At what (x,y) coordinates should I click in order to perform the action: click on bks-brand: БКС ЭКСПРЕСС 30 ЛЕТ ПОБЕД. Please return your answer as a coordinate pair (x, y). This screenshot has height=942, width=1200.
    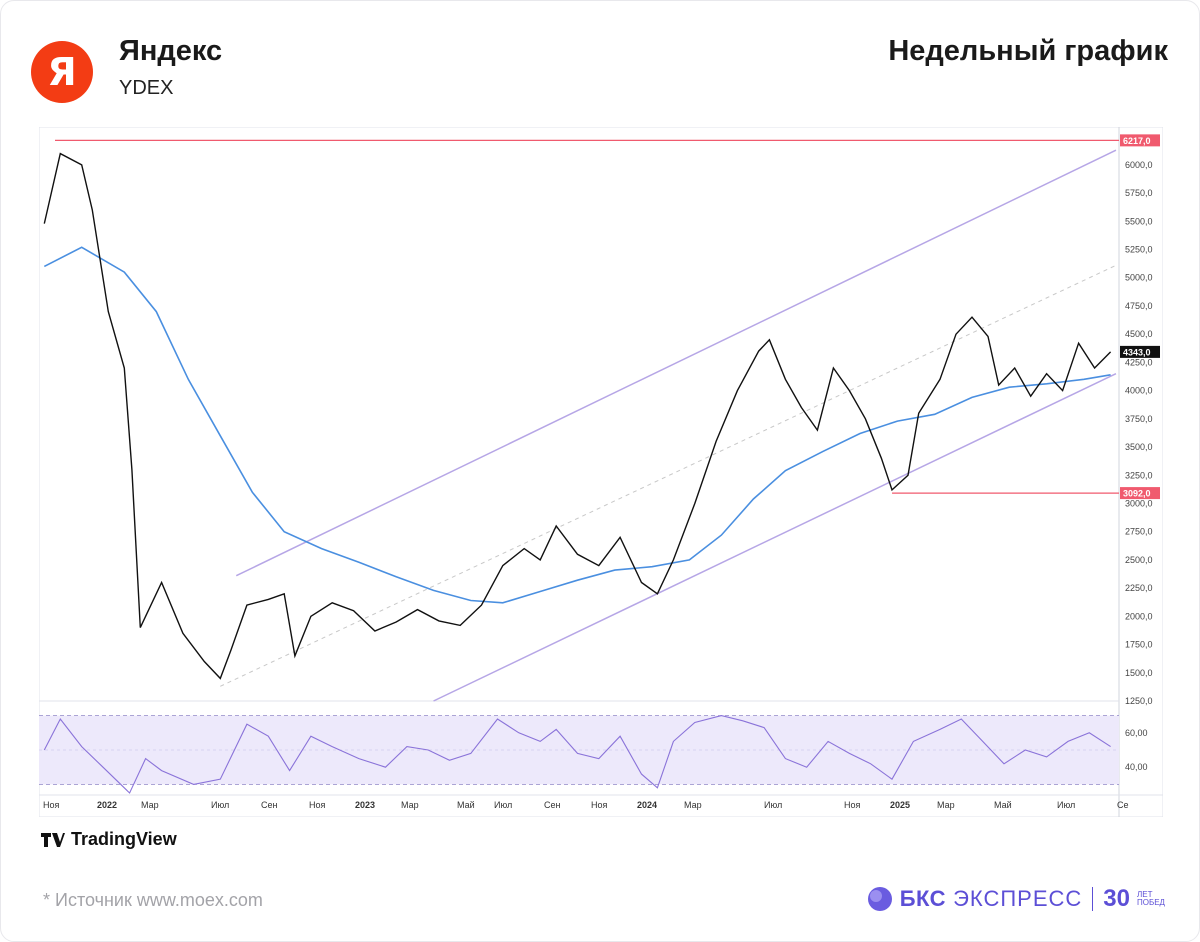
    Looking at the image, I should click on (1017, 899).